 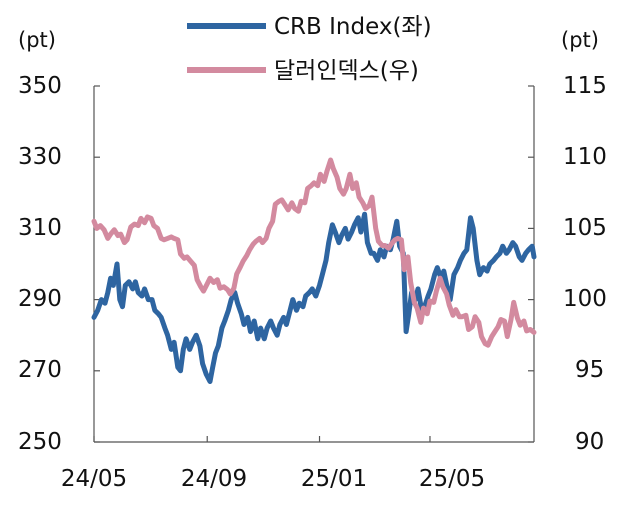 I want to click on left-tick-label: 250, so click(x=40, y=442).